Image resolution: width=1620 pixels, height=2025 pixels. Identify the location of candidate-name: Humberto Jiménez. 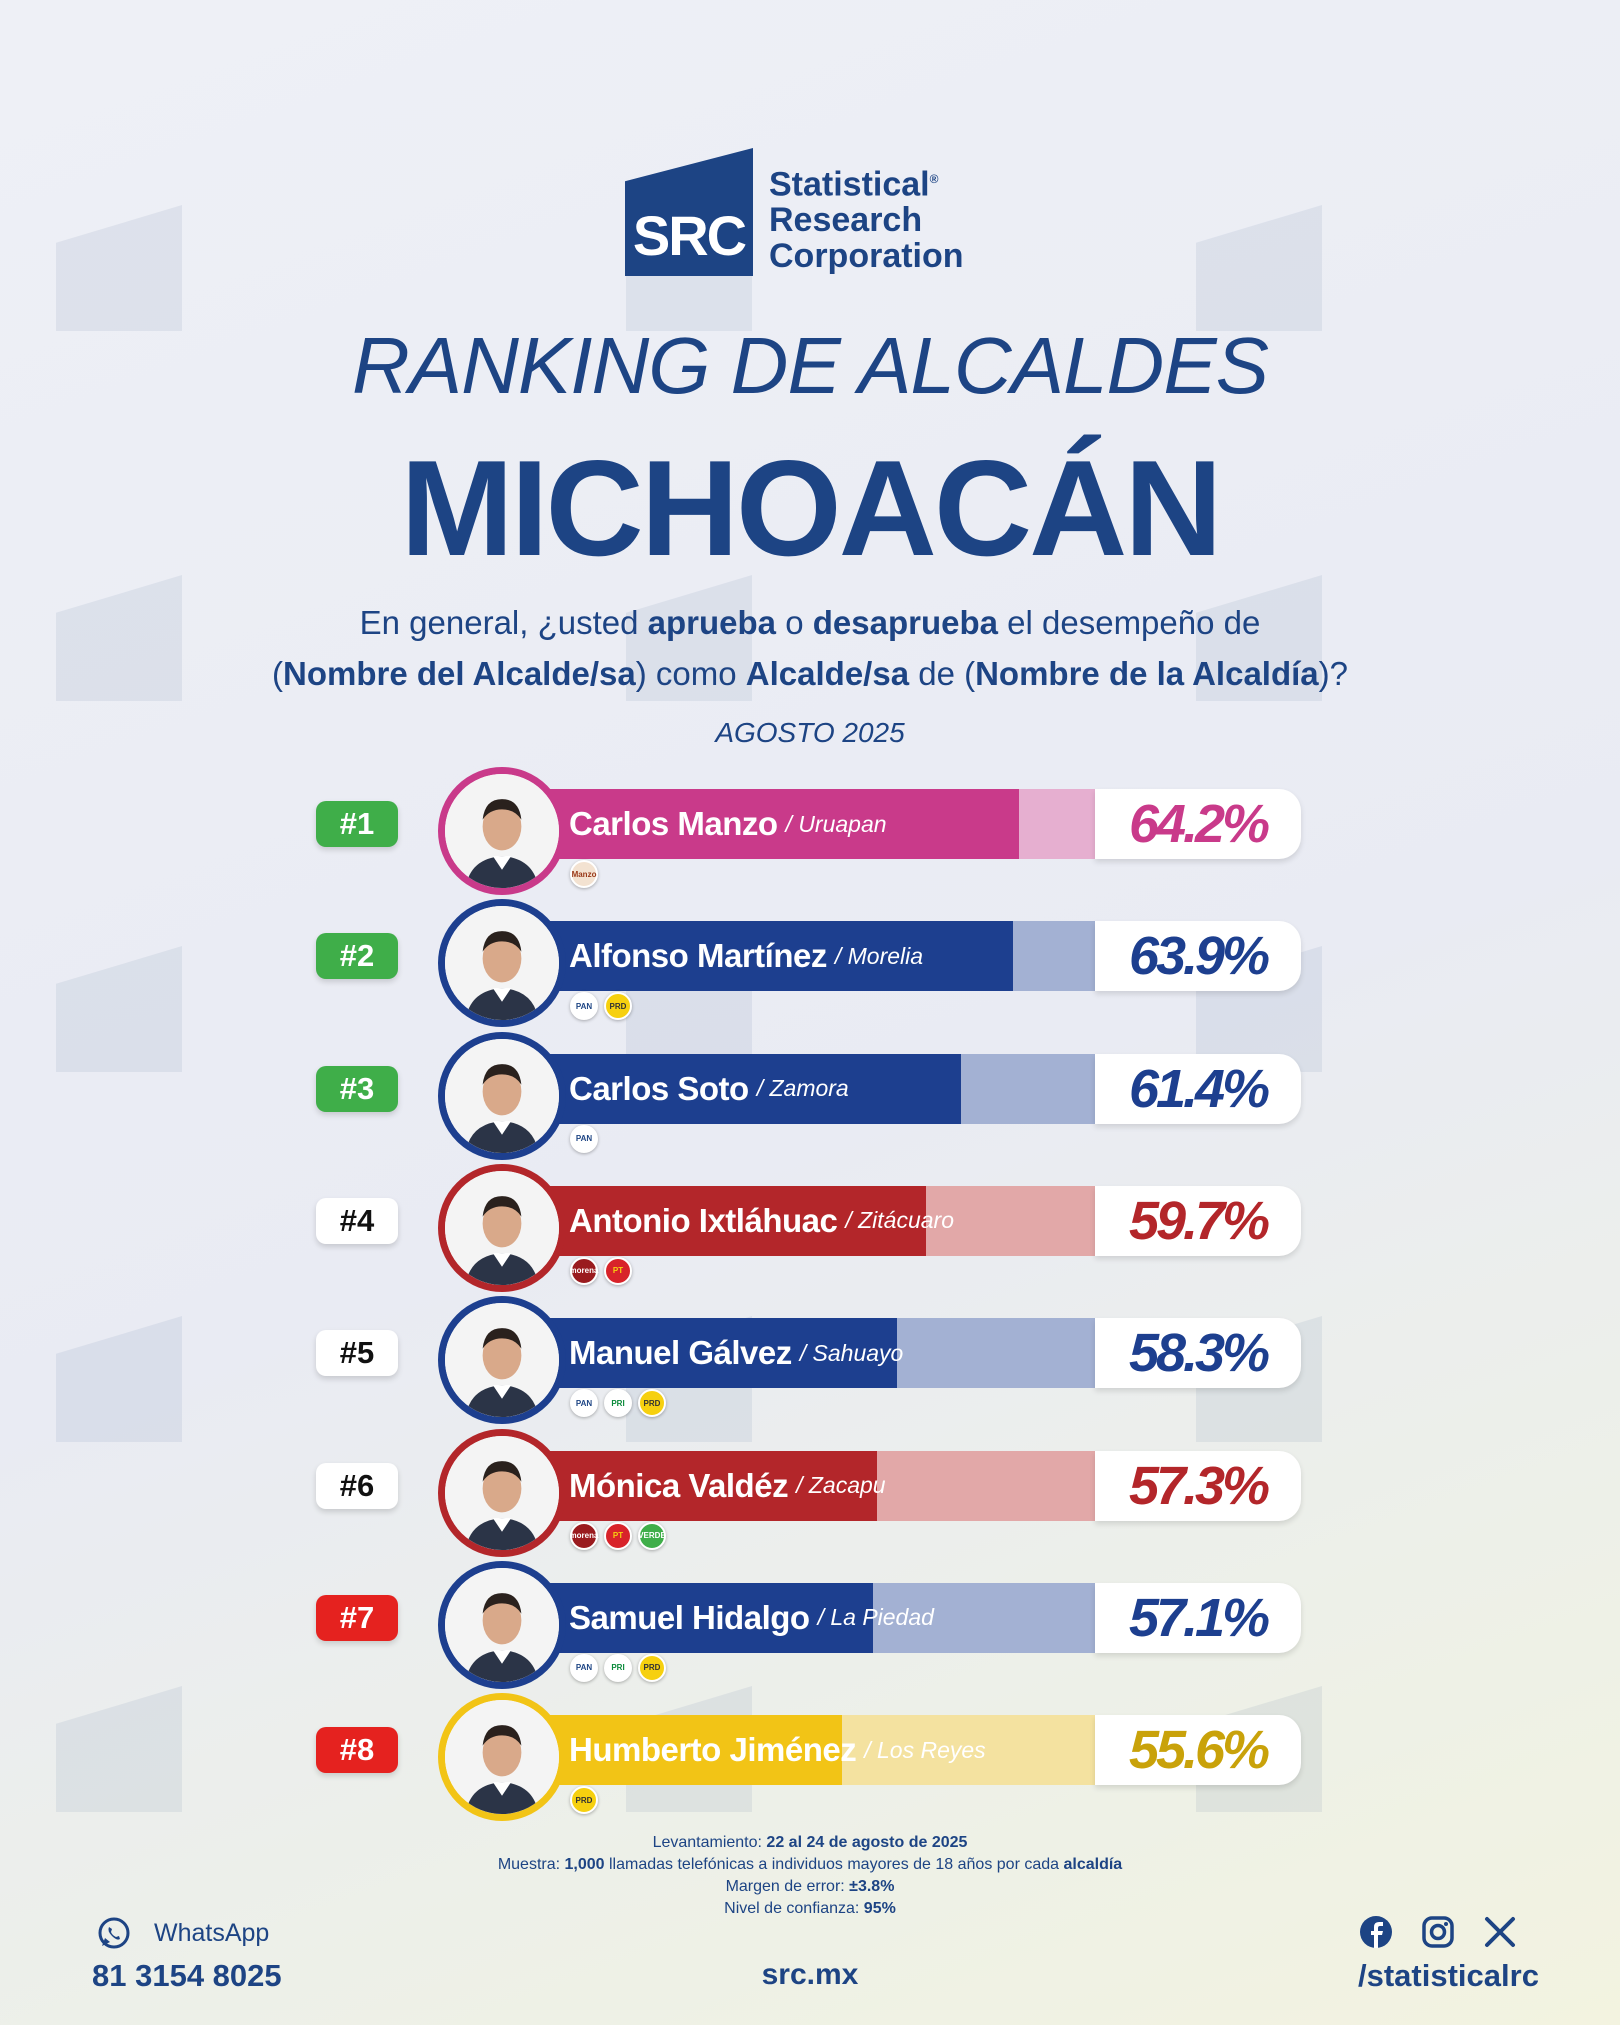
(713, 1750).